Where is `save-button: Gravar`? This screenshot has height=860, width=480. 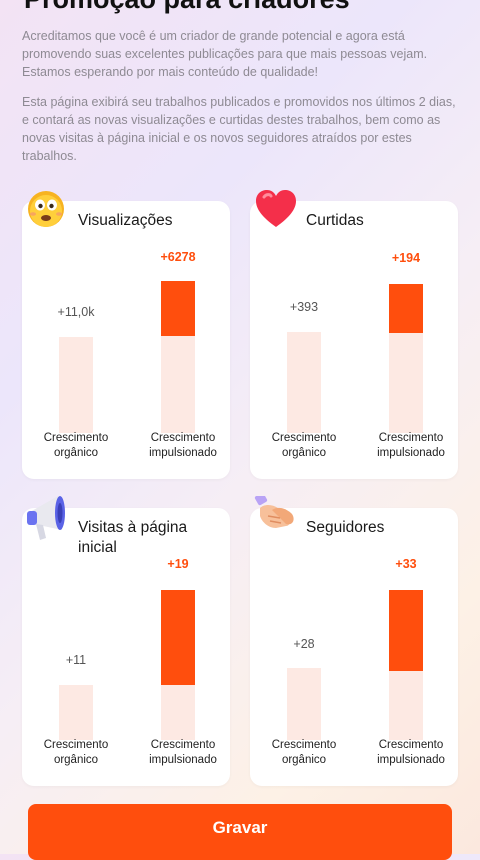
save-button: Gravar is located at coordinates (240, 832).